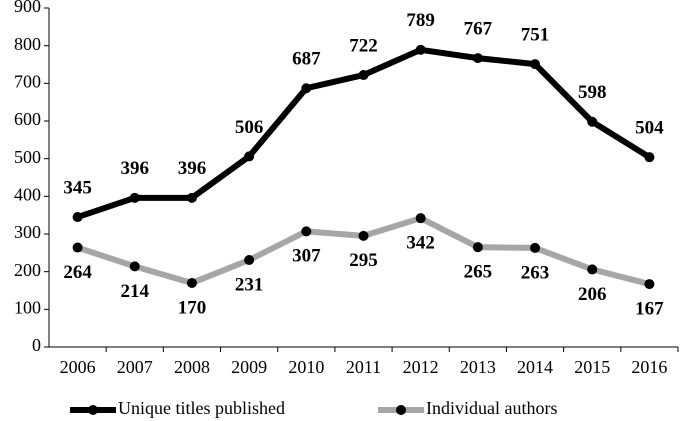 This screenshot has height=421, width=685. I want to click on data-label: 295, so click(363, 260).